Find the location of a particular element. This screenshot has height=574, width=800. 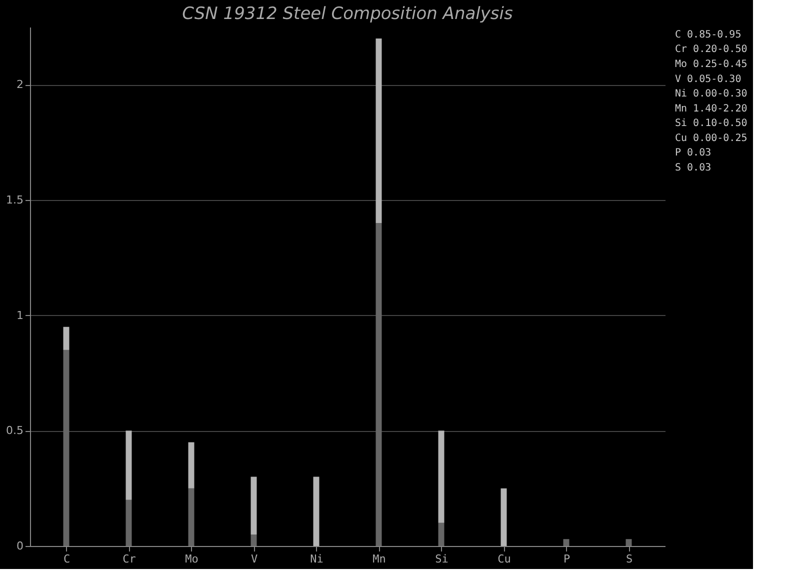

x-tick-label: P is located at coordinates (566, 559).